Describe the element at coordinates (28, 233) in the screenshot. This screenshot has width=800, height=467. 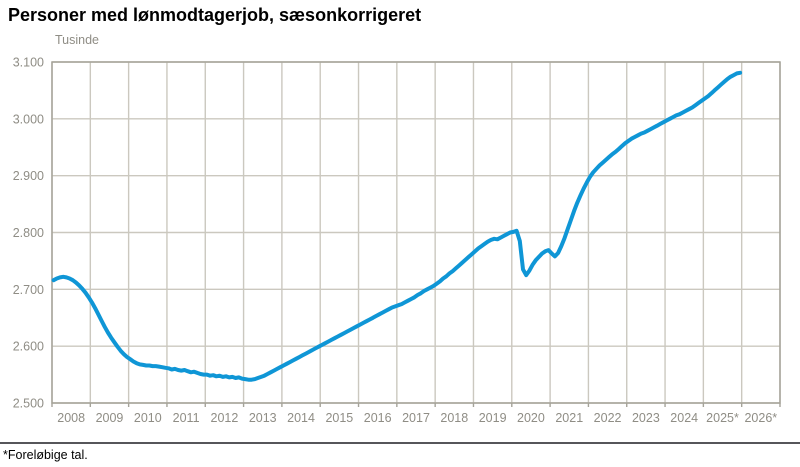
I see `y-axis-label: 2.800` at that location.